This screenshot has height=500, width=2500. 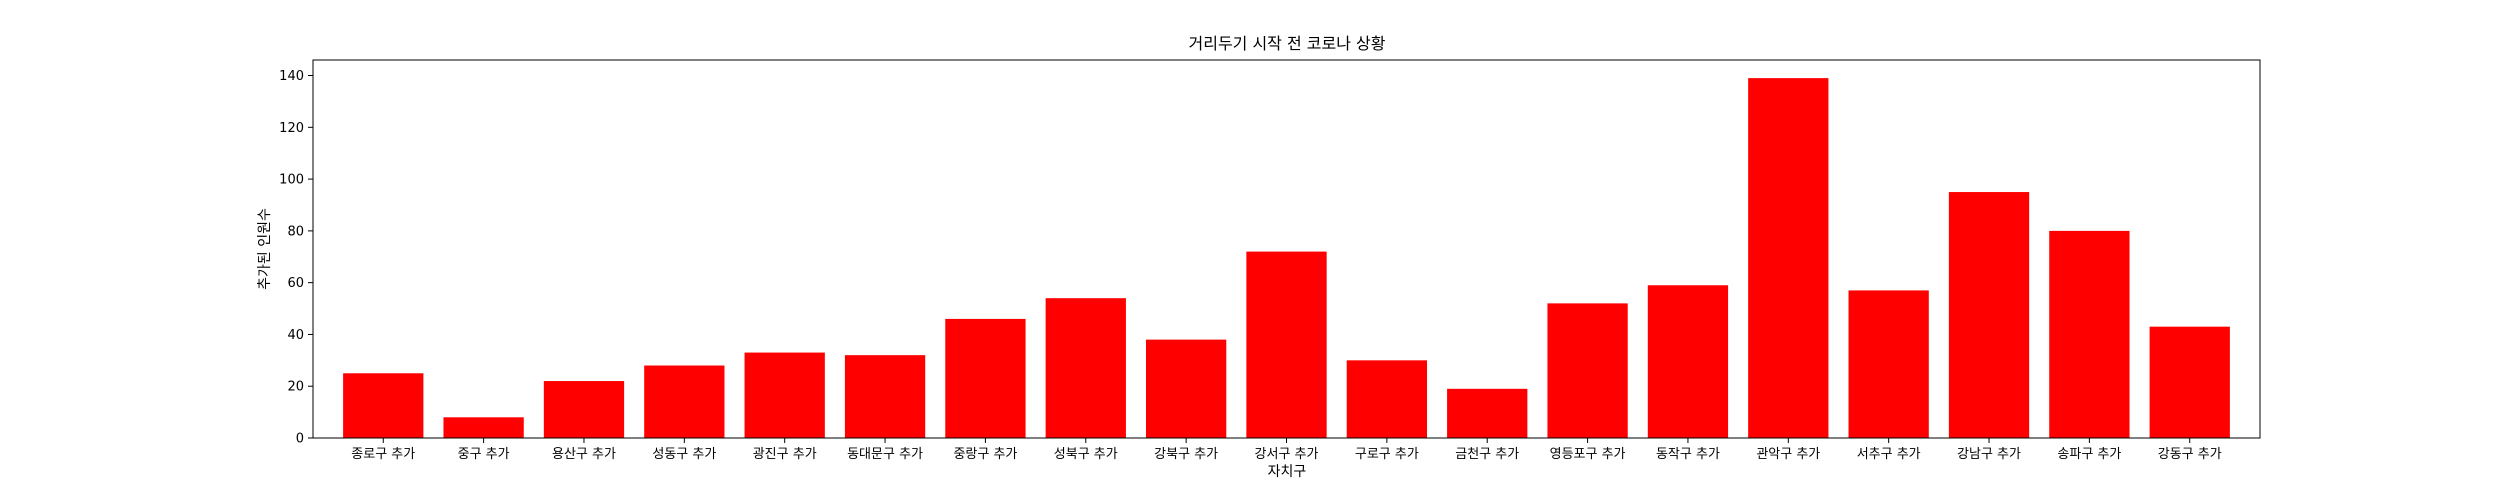 What do you see at coordinates (1588, 454) in the screenshot?
I see `x-tick-label: 영등포구 추가` at bounding box center [1588, 454].